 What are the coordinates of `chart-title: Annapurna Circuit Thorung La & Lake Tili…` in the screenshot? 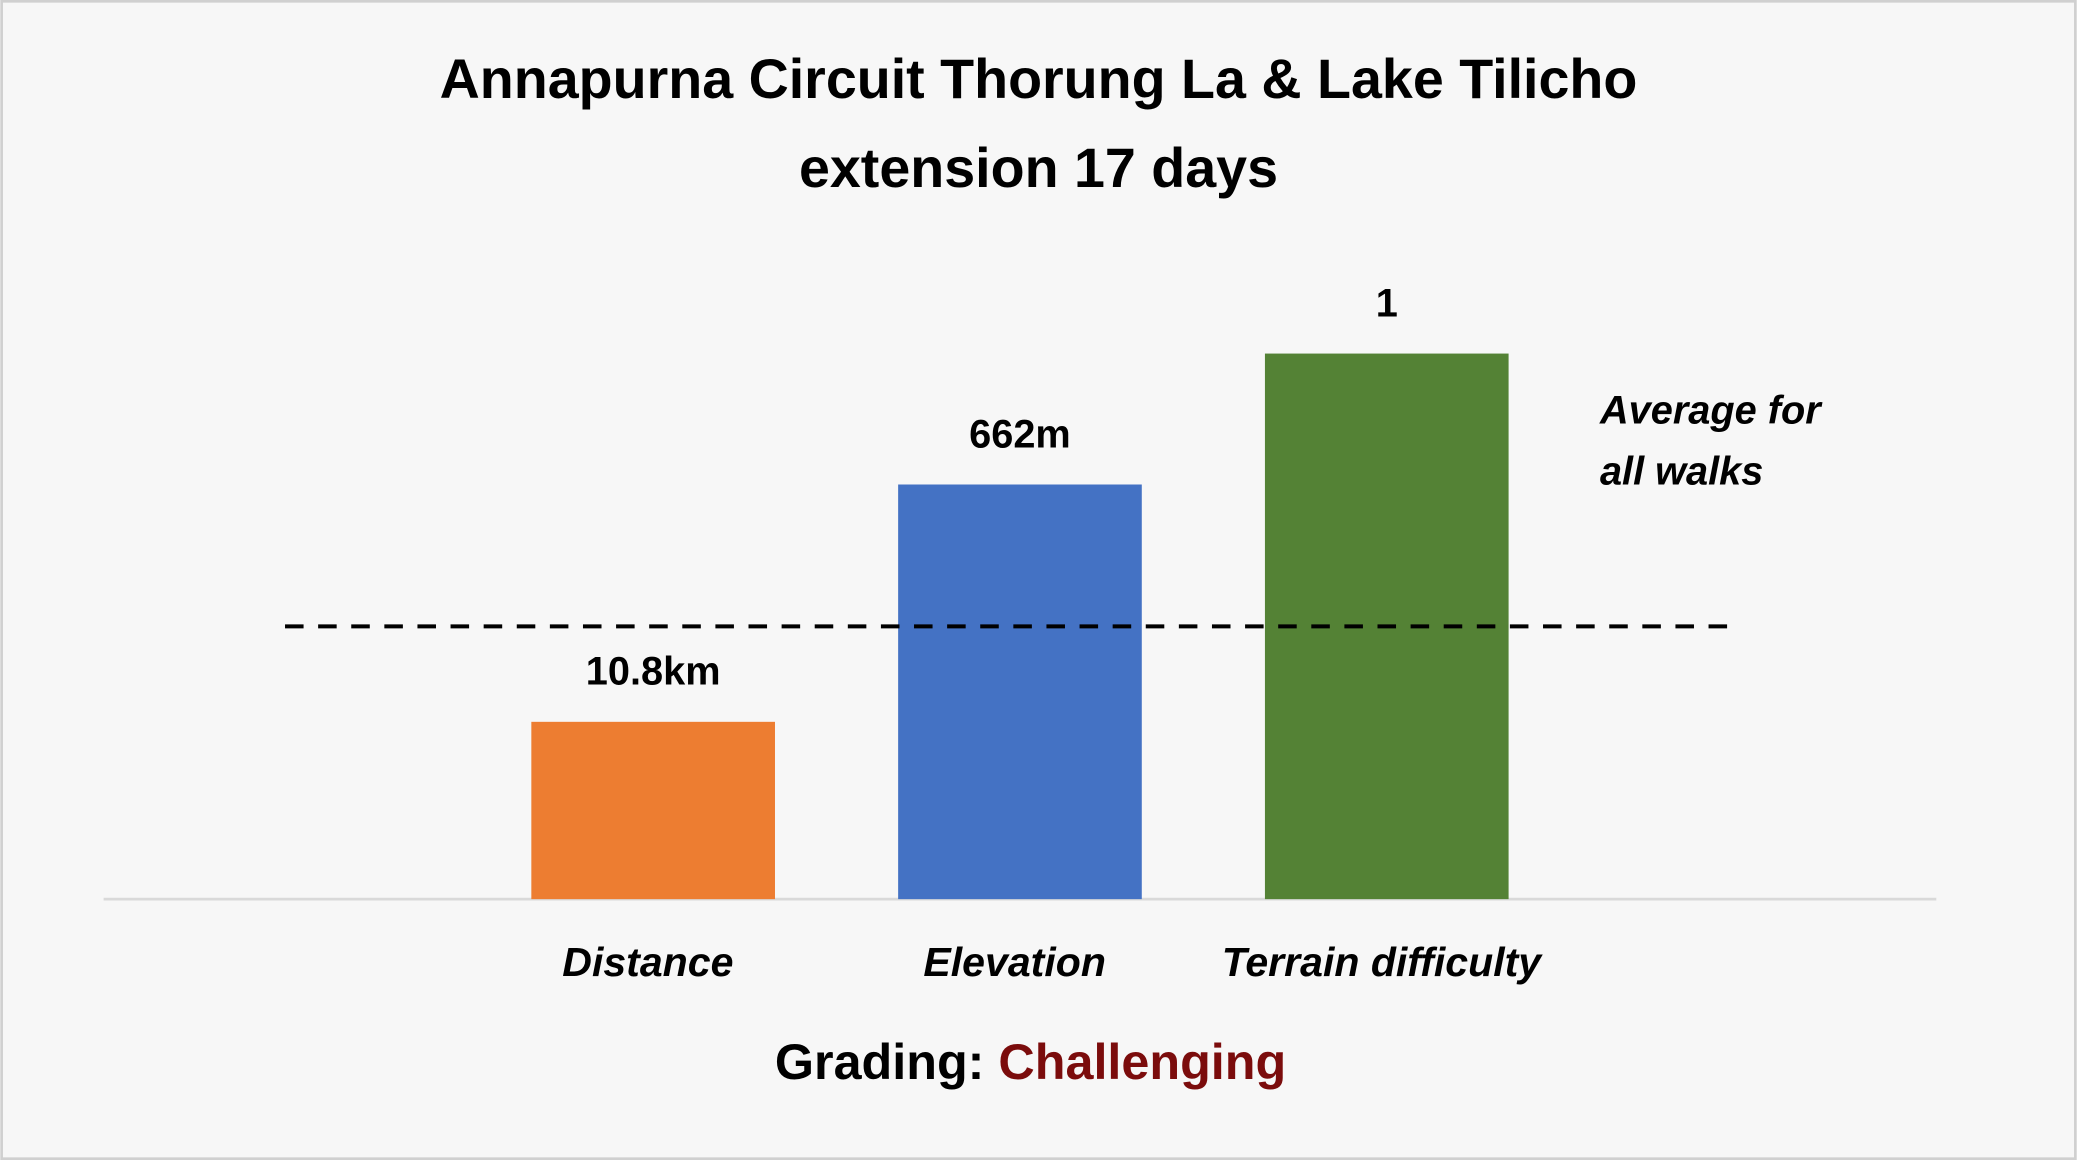 It's located at (1039, 79).